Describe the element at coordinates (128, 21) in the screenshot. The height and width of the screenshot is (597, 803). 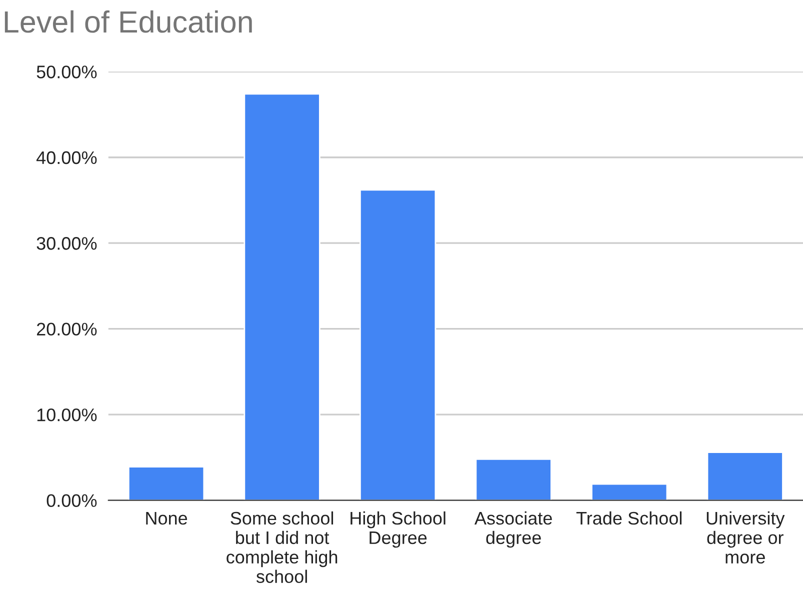
I see `chart-title: Level of Education` at that location.